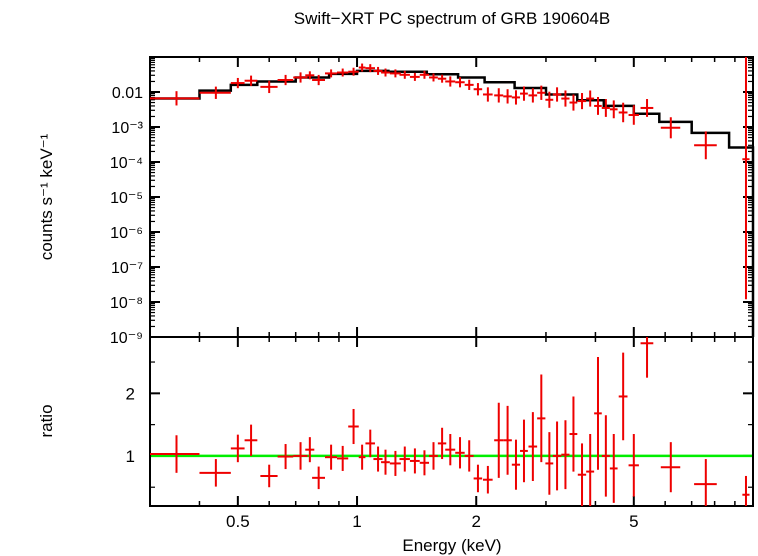 The width and height of the screenshot is (758, 556). What do you see at coordinates (452, 18) in the screenshot?
I see `chart-title: Swift−XRT PC spectrum of GRB 190604B` at bounding box center [452, 18].